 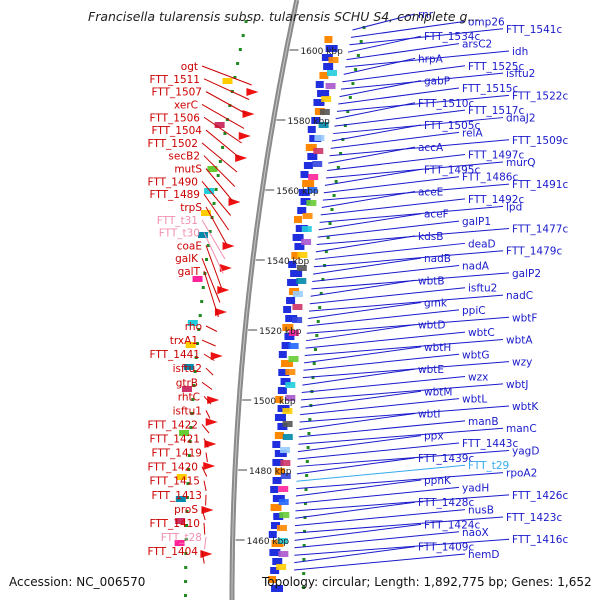 I want to click on gene-label-left: FTT_1504, so click(x=177, y=131).